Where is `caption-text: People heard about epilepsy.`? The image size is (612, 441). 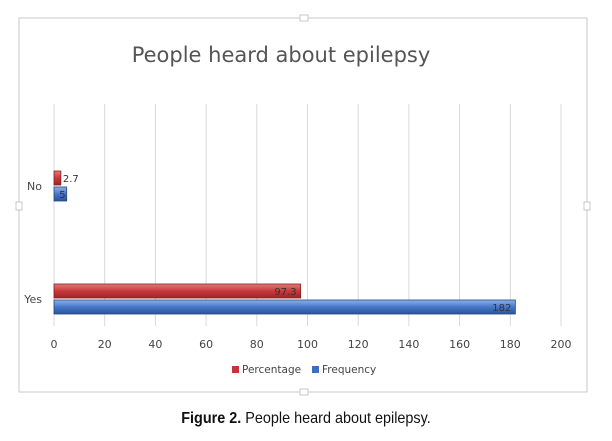 caption-text: People heard about epilepsy. is located at coordinates (338, 418).